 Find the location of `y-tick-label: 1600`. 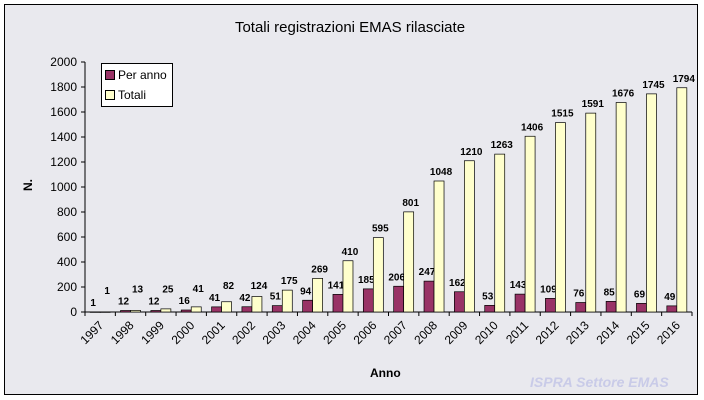

y-tick-label: 1600 is located at coordinates (63, 112).